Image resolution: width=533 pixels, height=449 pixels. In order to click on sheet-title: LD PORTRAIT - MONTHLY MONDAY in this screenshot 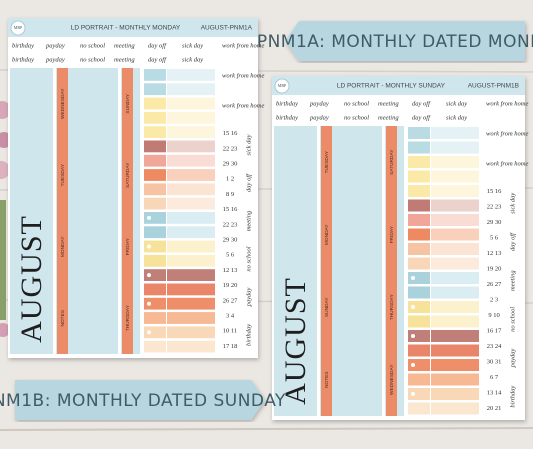, I will do `click(126, 28)`.